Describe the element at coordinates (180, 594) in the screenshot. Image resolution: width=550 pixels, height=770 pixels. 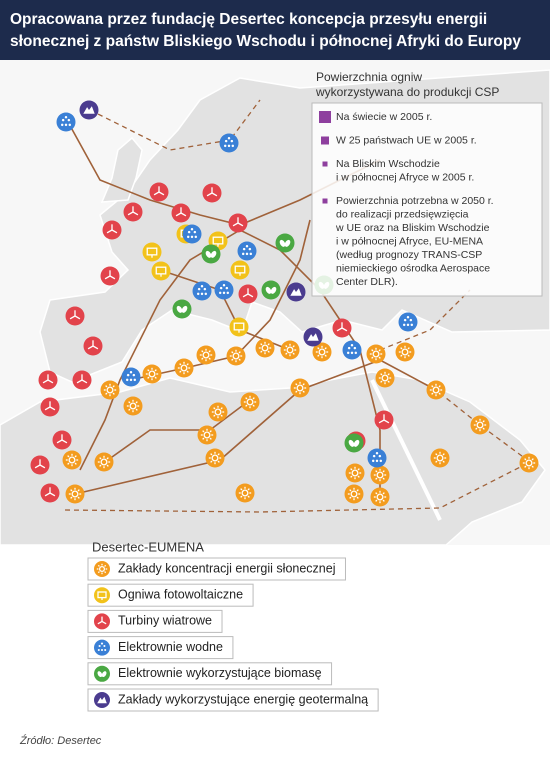
I see `legend-label: Ogniwa fotowoltaiczne` at that location.